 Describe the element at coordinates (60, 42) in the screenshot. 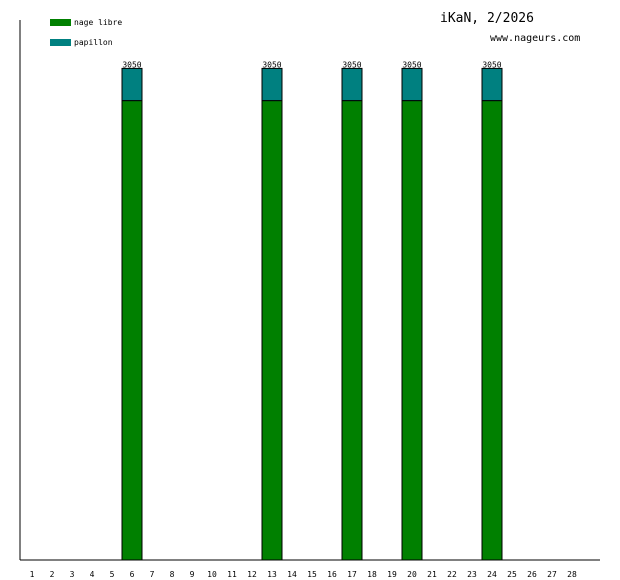

I see `legend-swatch-papillon` at that location.